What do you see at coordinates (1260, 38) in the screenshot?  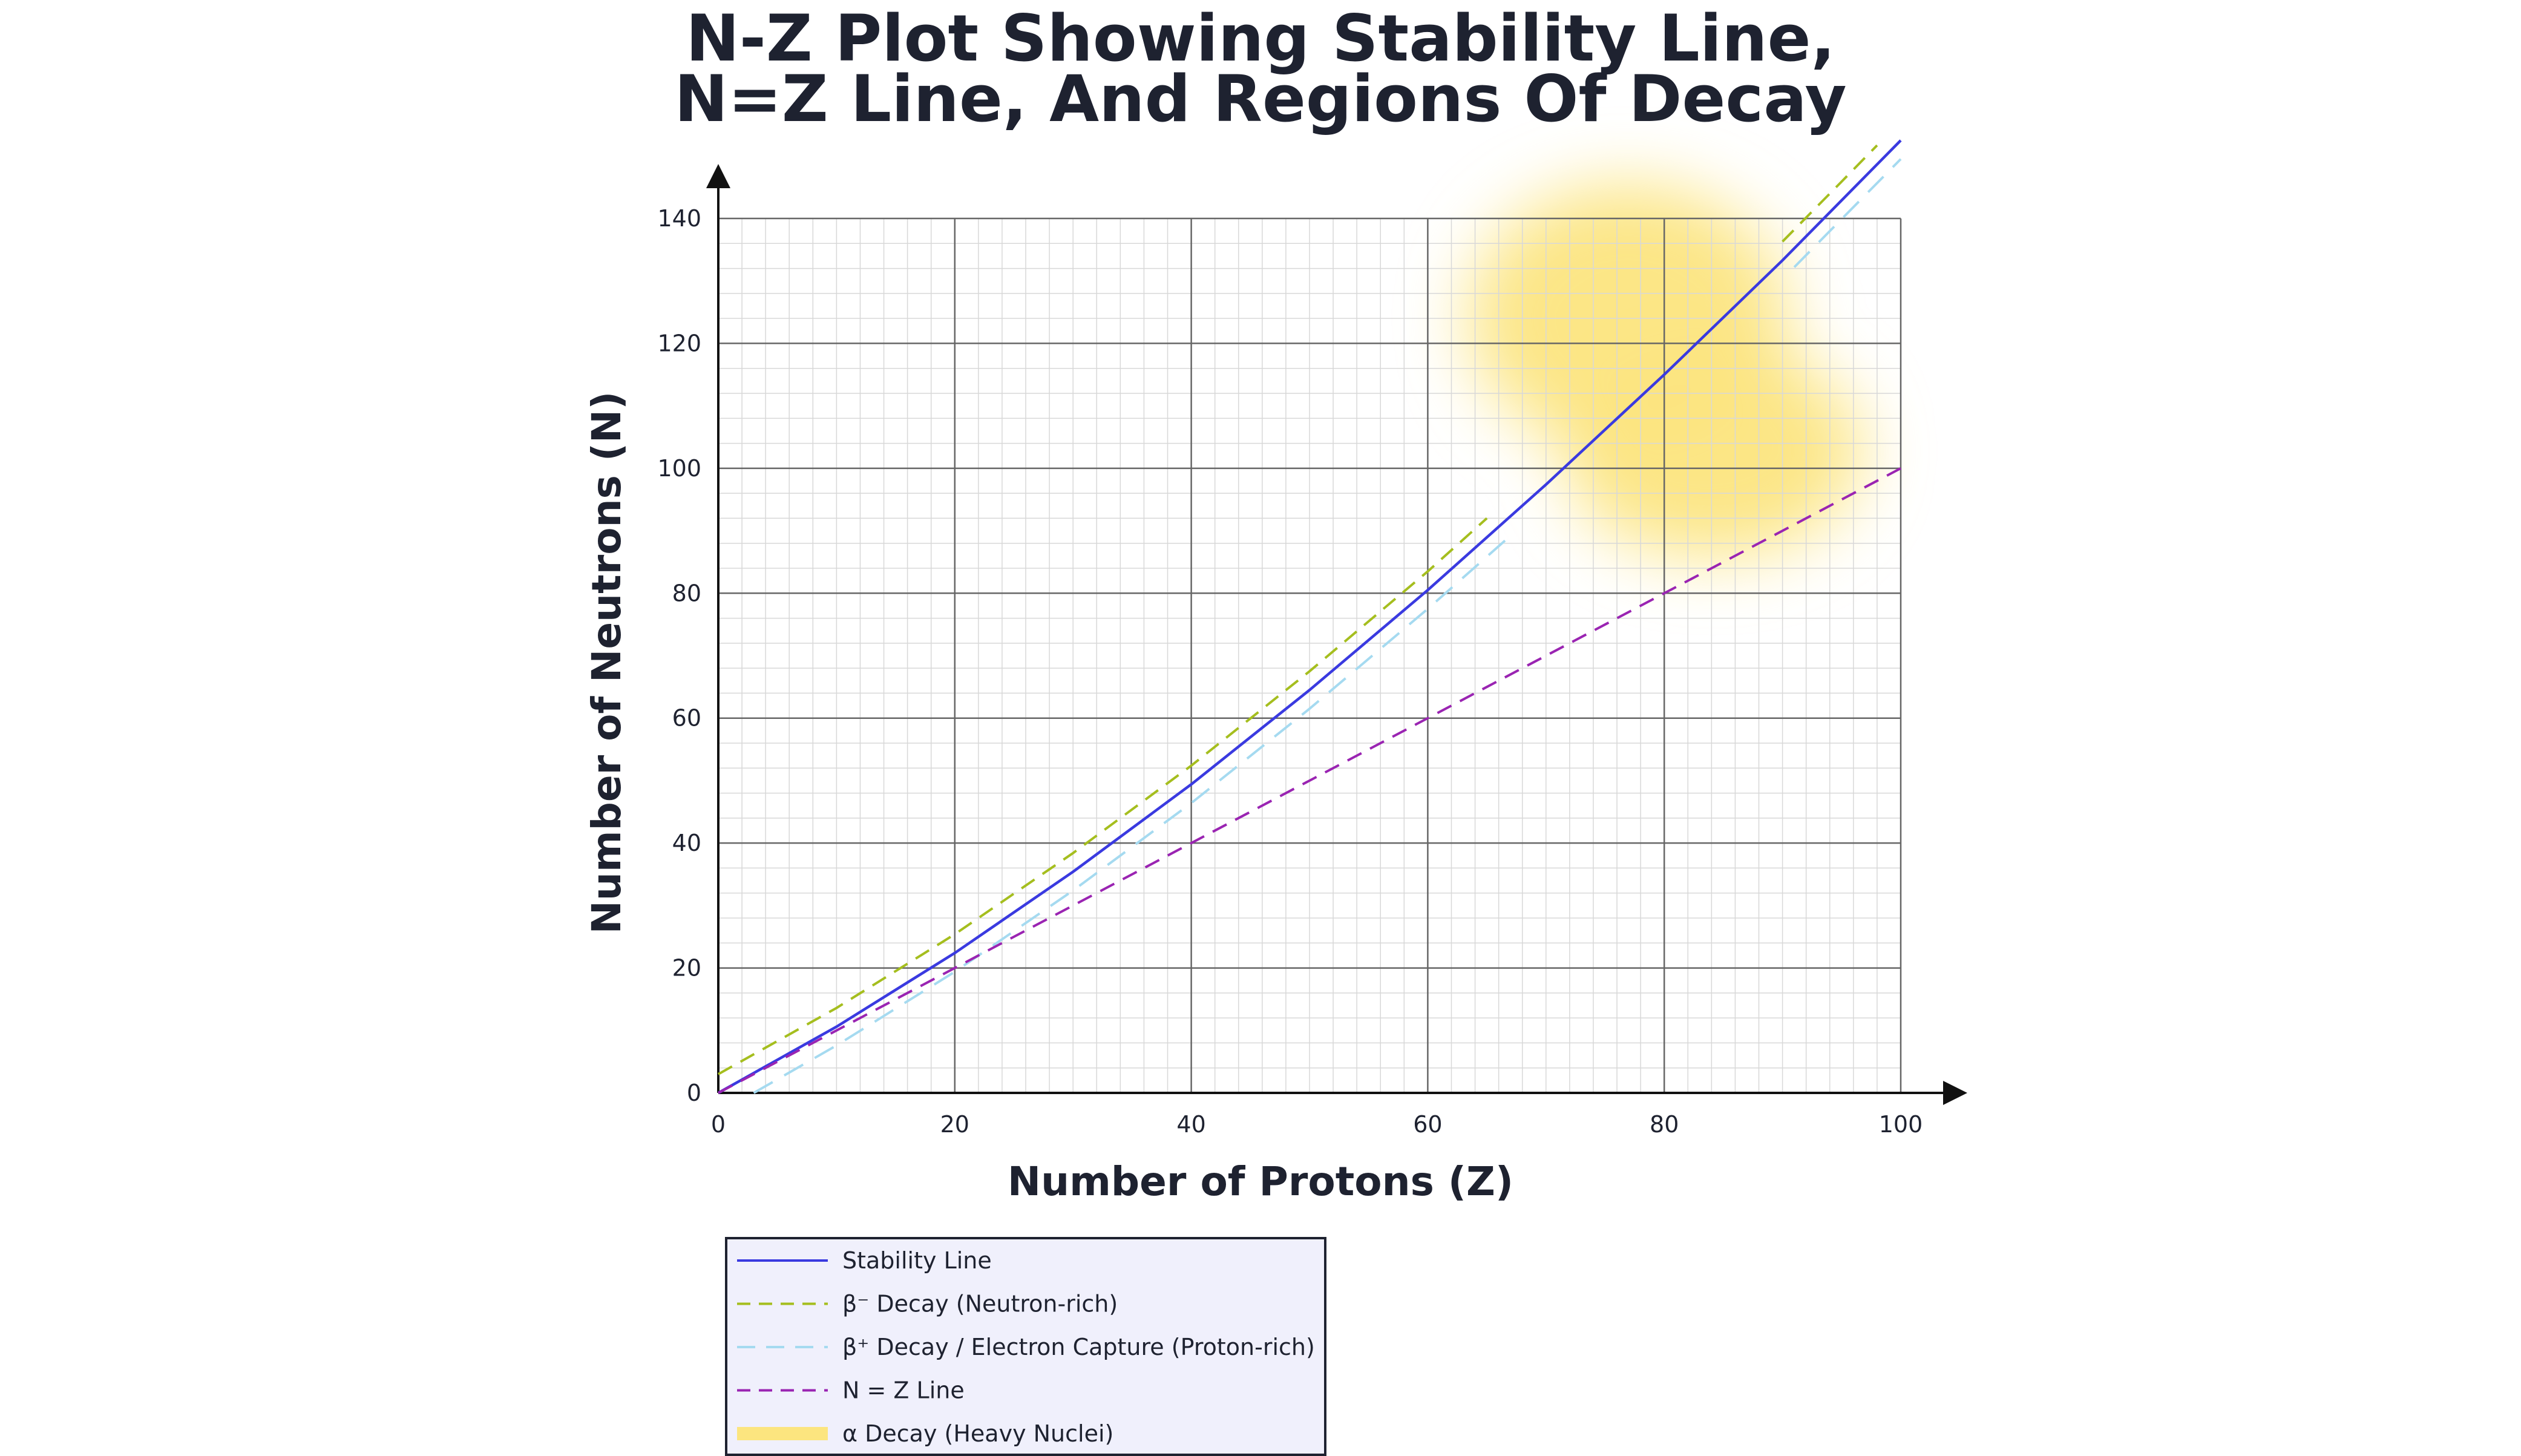 I see `chart-title-line-1: N-Z Plot Showing Stability Line,` at bounding box center [1260, 38].